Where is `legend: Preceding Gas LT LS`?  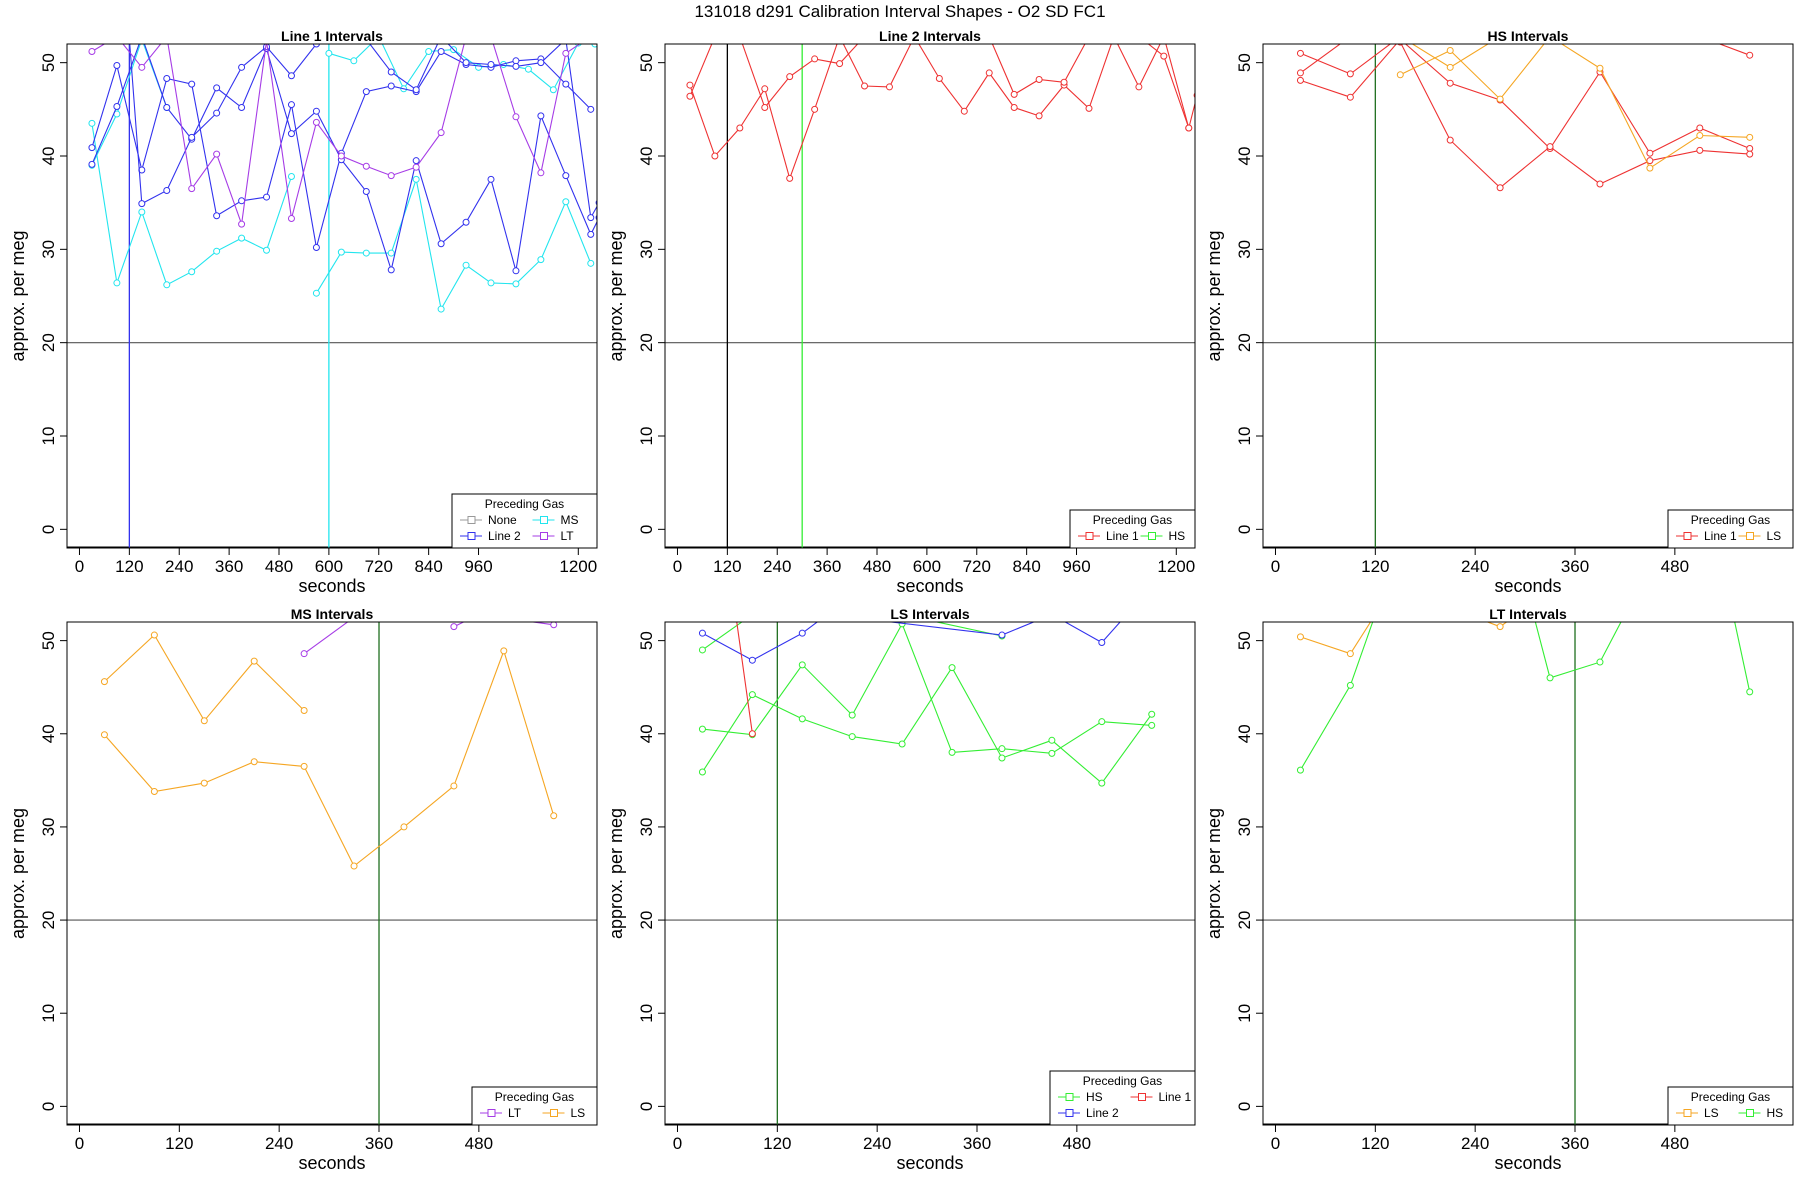 legend: Preceding Gas LT LS is located at coordinates (534, 1106).